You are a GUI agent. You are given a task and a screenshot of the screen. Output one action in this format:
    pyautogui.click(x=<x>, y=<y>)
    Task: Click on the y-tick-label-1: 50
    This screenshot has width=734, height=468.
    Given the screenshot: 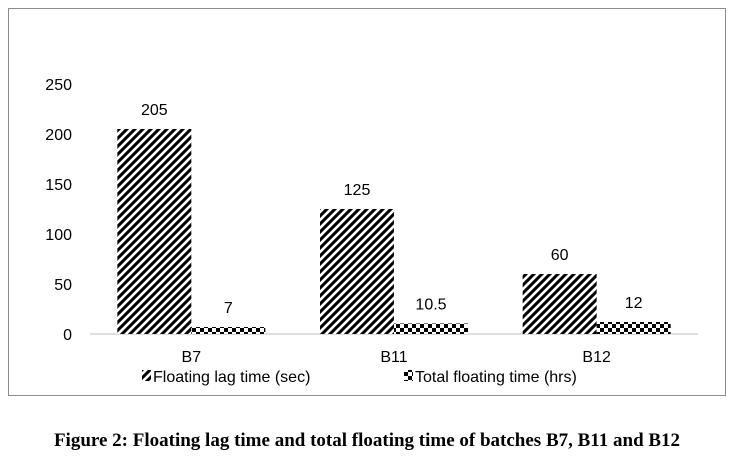 What is the action you would take?
    pyautogui.click(x=63, y=285)
    